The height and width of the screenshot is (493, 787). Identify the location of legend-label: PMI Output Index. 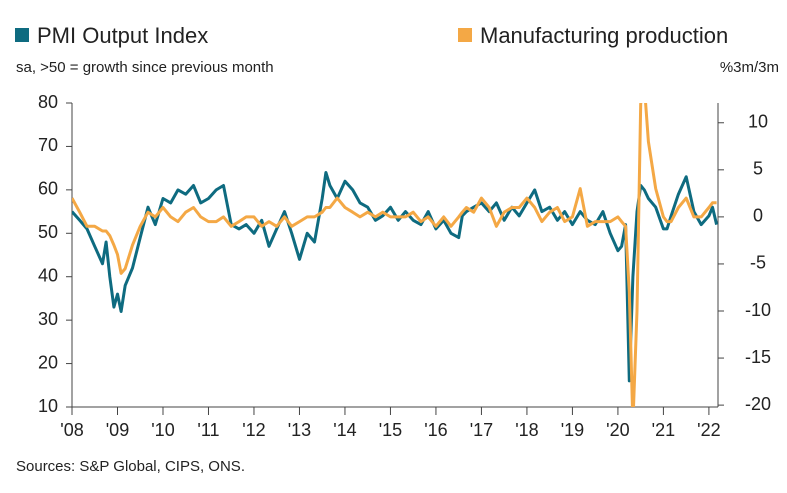
(122, 35).